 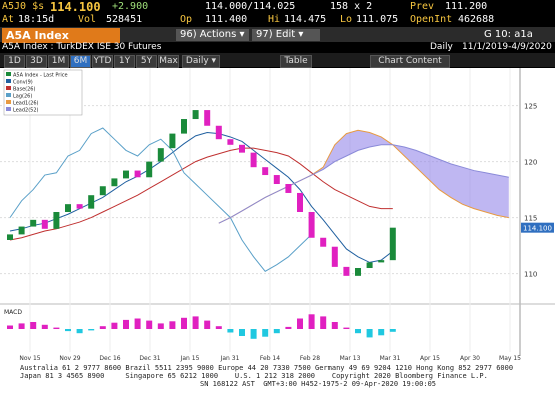 What do you see at coordinates (390, 358) in the screenshot?
I see `x-tick-label: Mar 31` at bounding box center [390, 358].